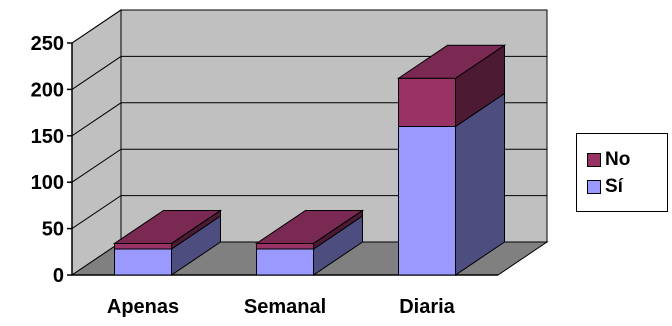  I want to click on bar-semanal-no, so click(309, 229).